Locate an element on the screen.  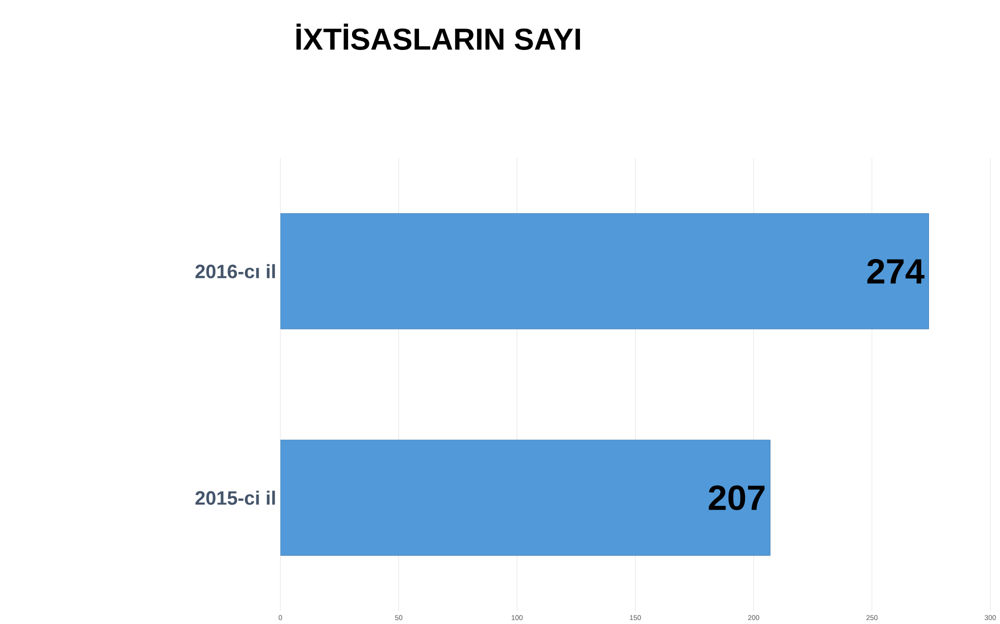
chart-title: İXTİSASLARIN SAYI is located at coordinates (438, 37).